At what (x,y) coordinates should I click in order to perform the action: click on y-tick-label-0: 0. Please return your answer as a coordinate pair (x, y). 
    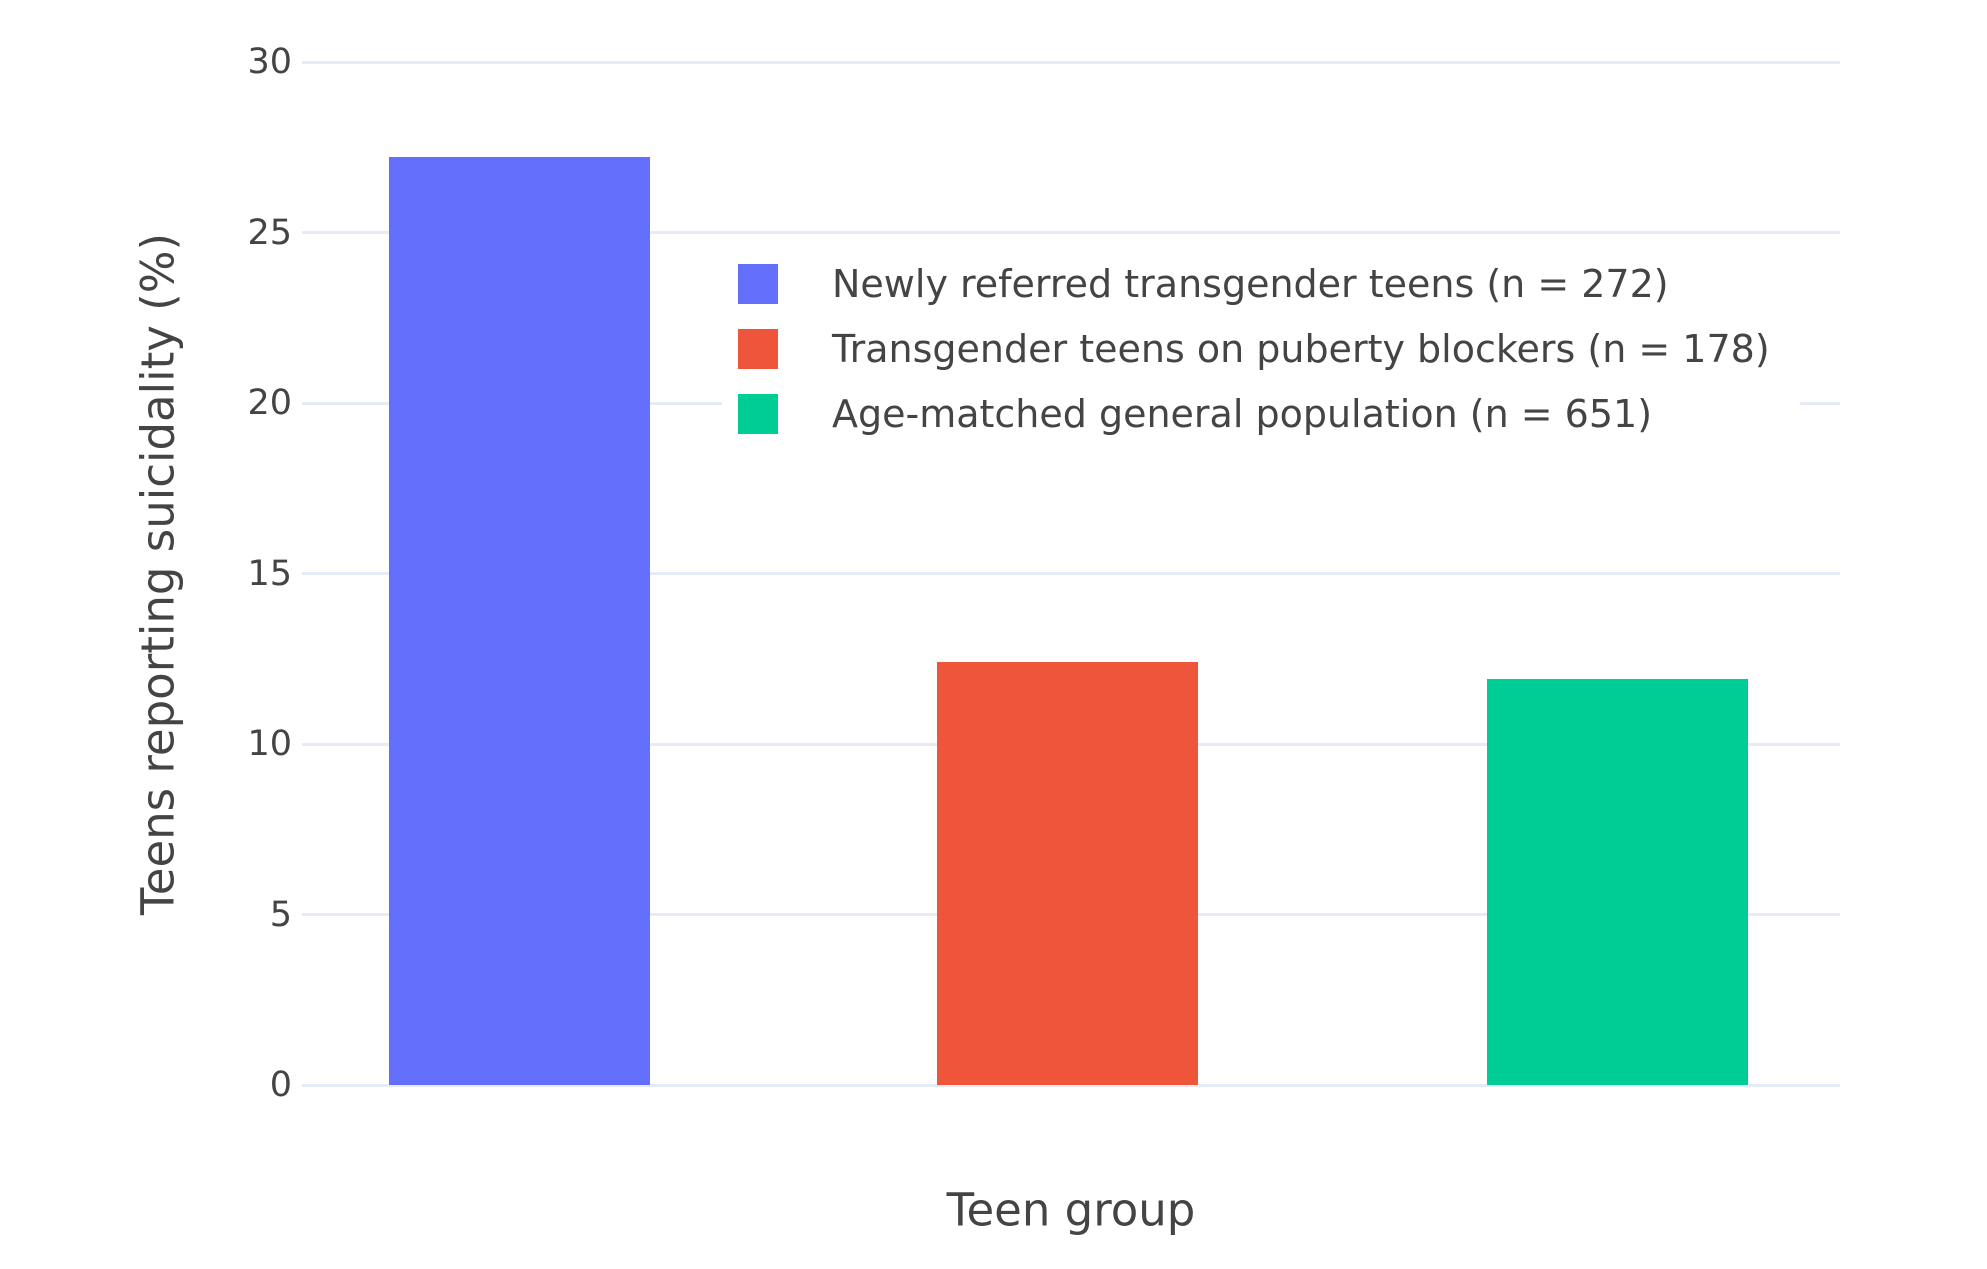
    Looking at the image, I should click on (280, 1085).